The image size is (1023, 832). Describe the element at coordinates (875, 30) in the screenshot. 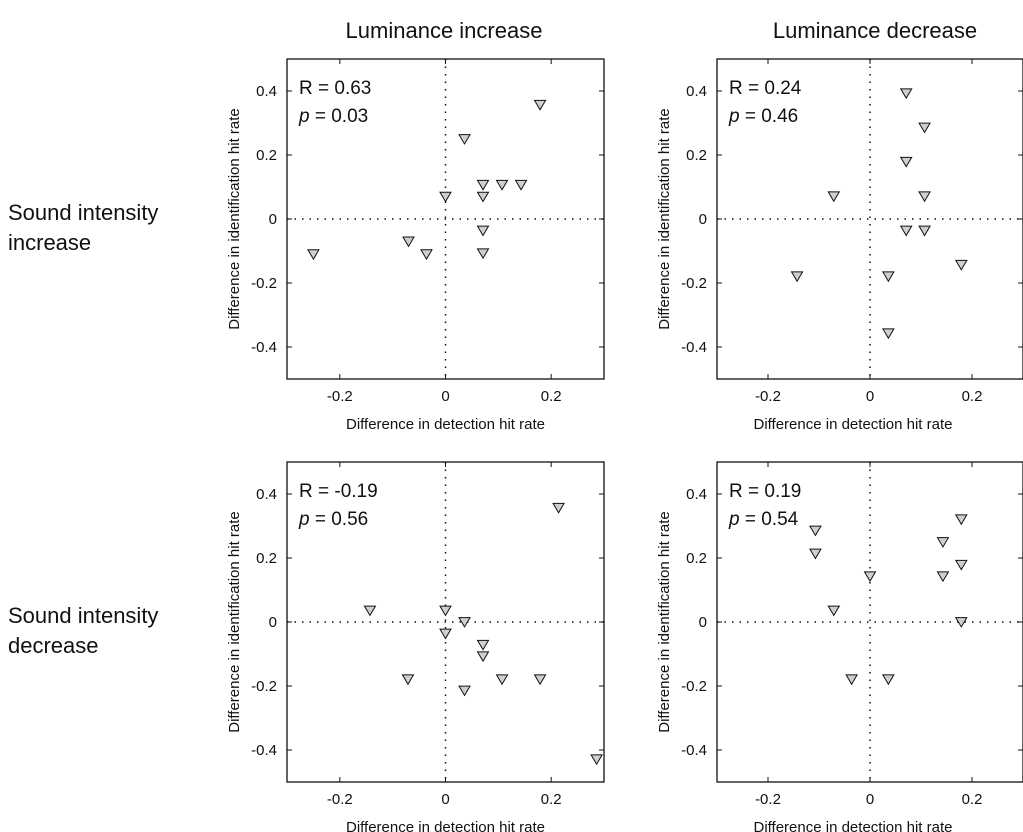

I see `column-title-luminance-decrease: Luminance decrease` at that location.